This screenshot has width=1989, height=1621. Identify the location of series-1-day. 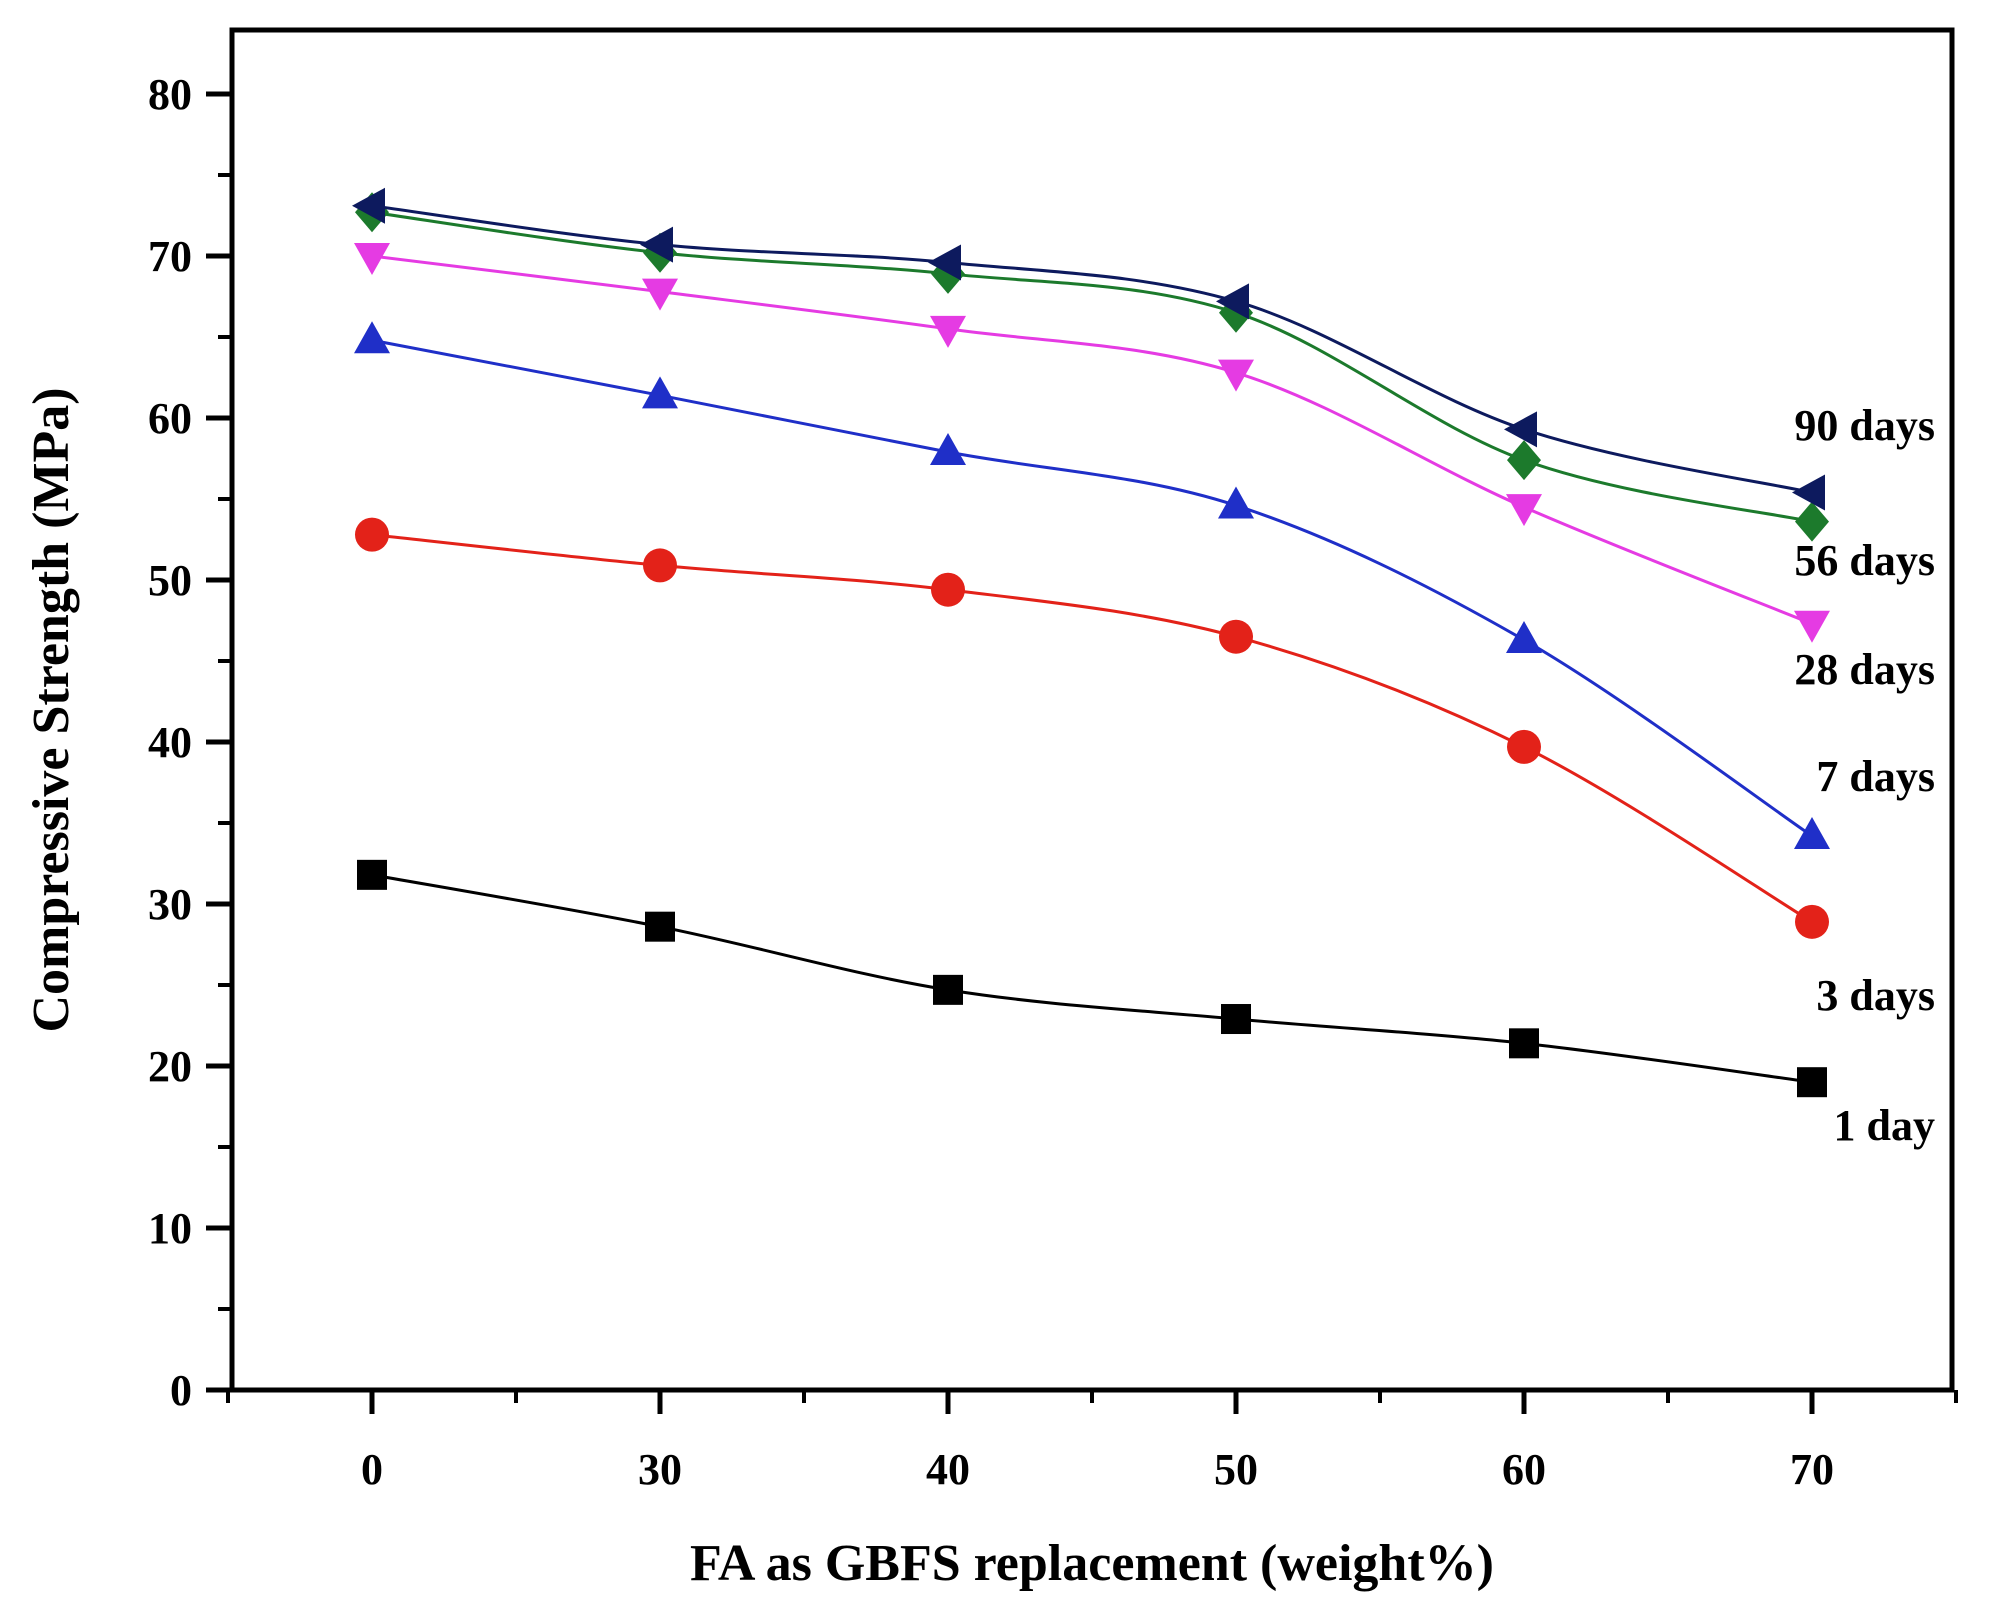
(1092, 978).